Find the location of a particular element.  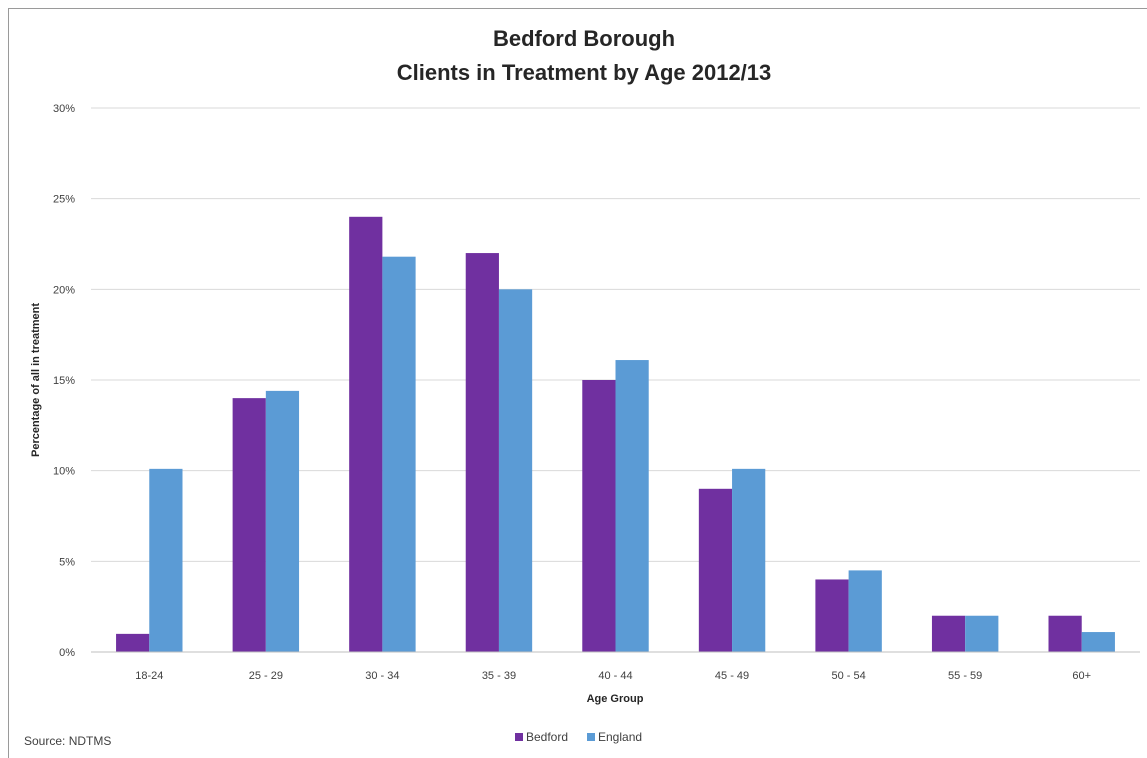

legend-label: Bedford is located at coordinates (547, 737).